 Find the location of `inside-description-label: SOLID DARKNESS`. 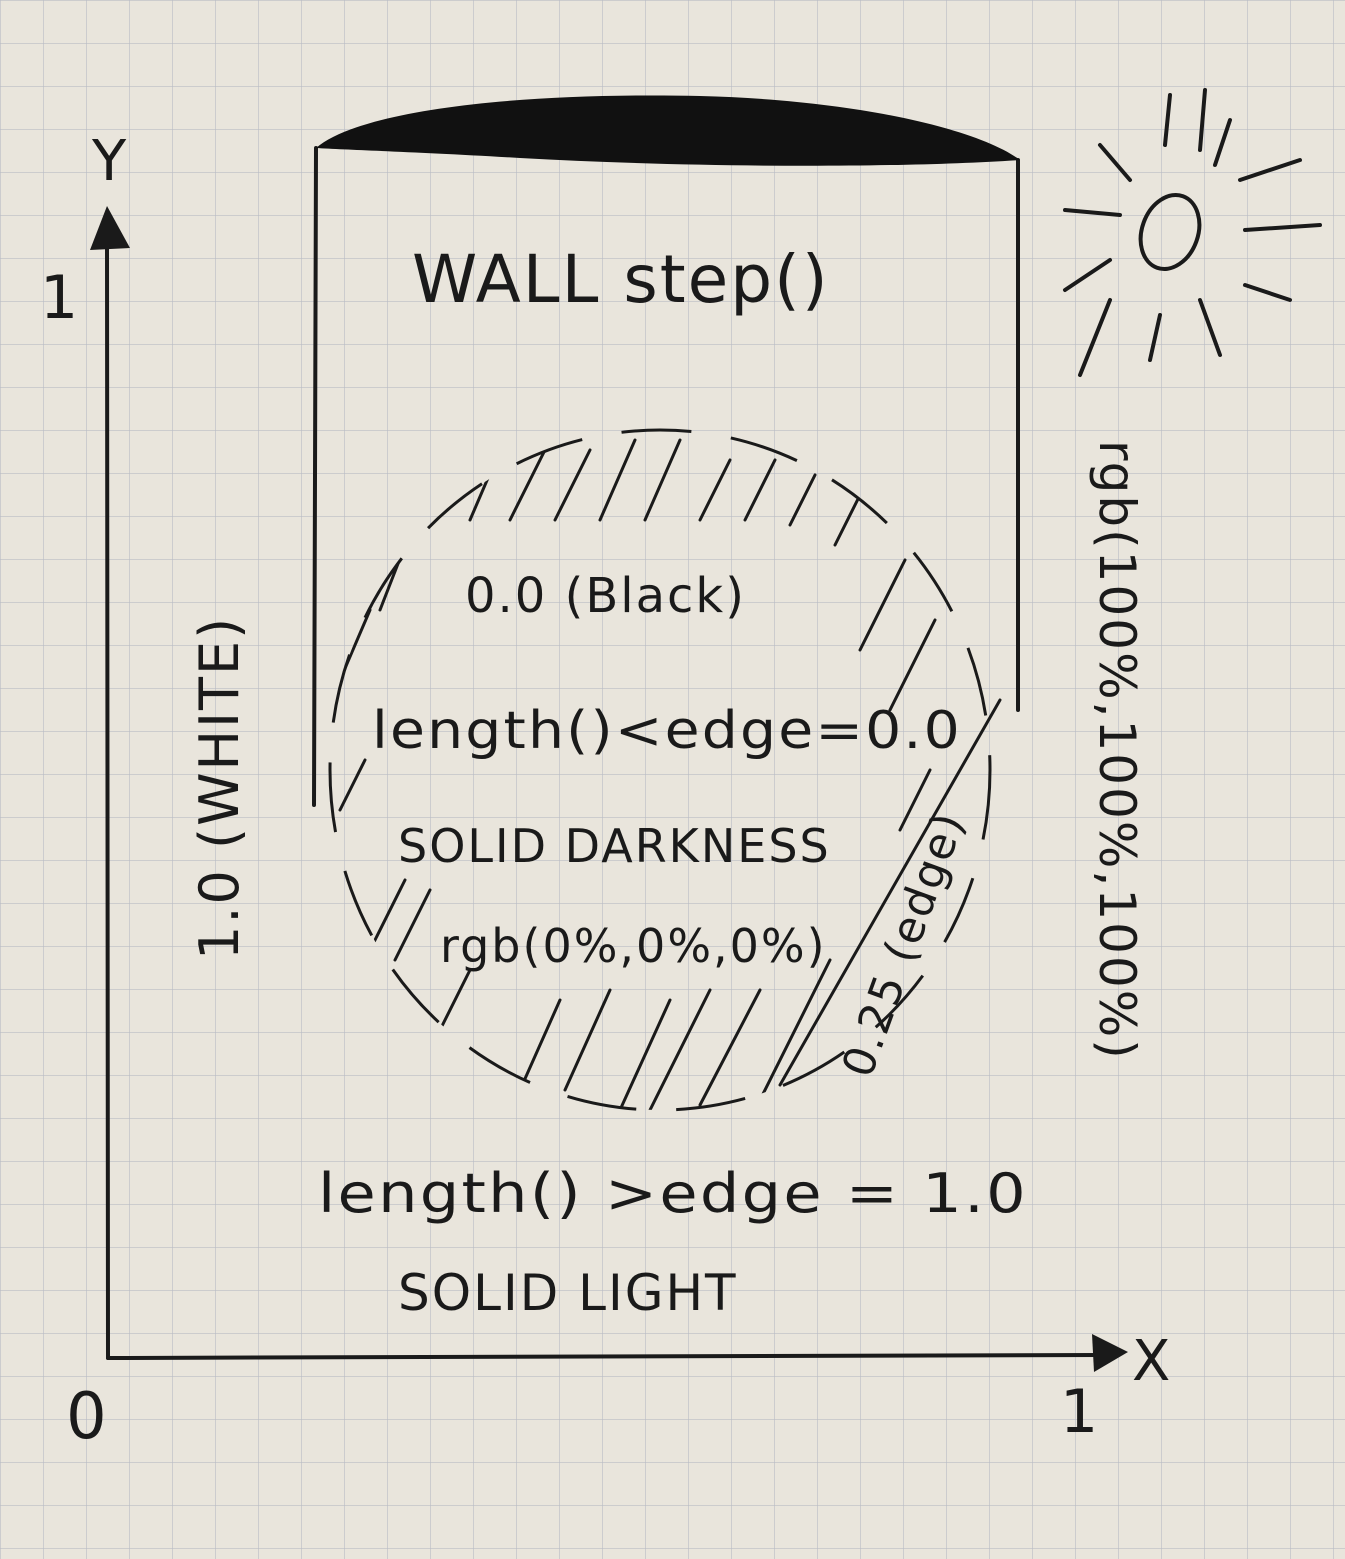

inside-description-label: SOLID DARKNESS is located at coordinates (614, 846).